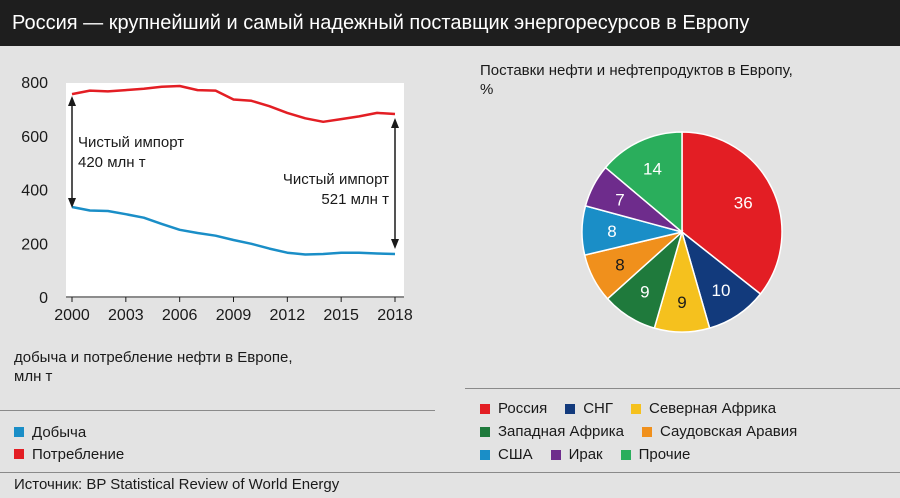  What do you see at coordinates (233, 104) in the screenshot?
I see `consumption-line` at bounding box center [233, 104].